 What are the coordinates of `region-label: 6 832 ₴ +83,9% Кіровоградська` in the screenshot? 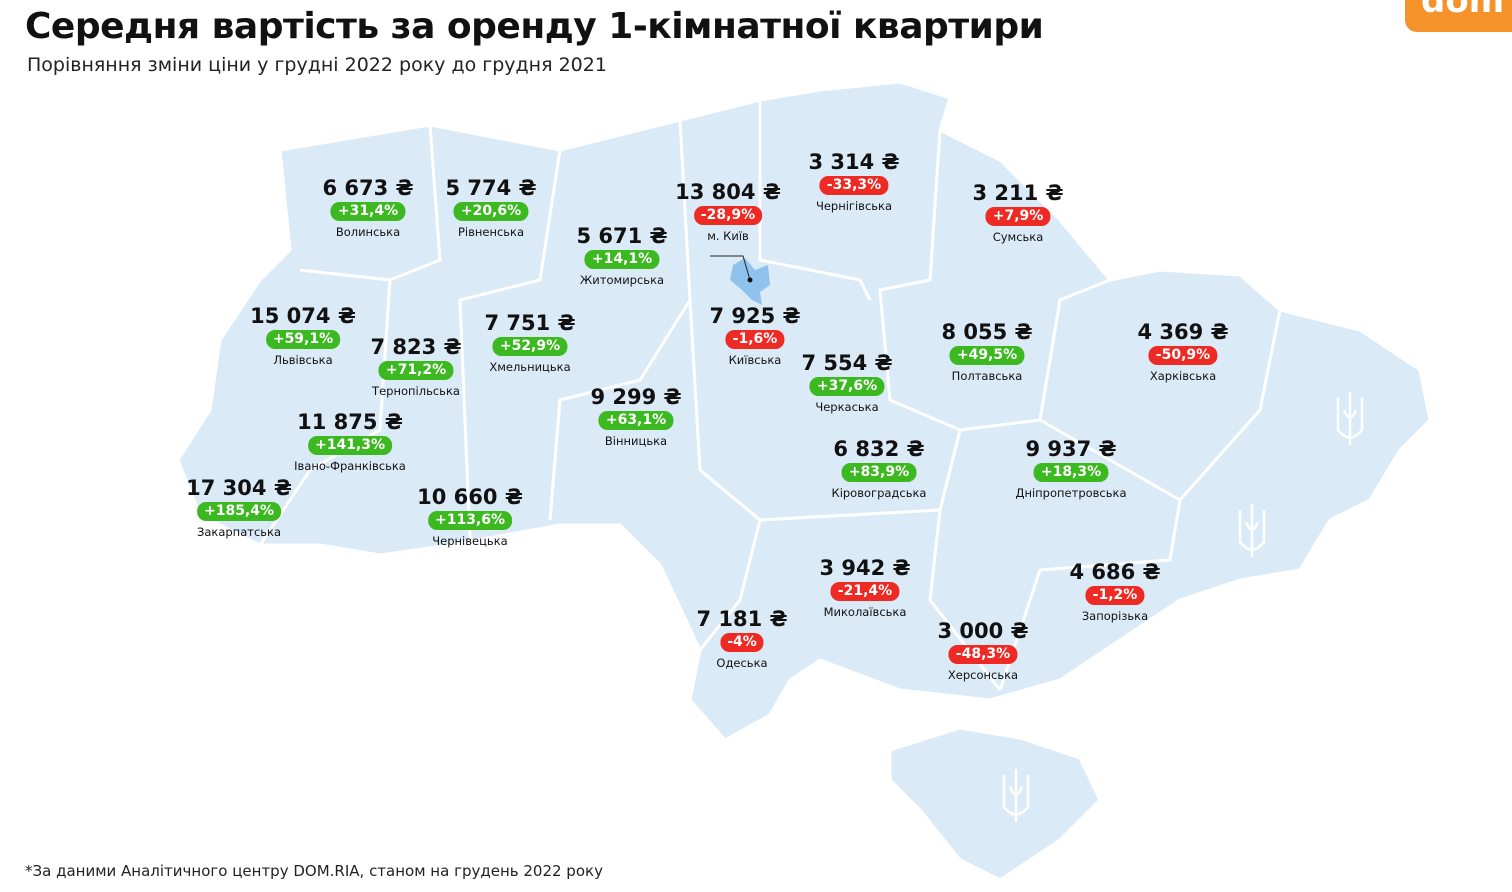 It's located at (879, 468).